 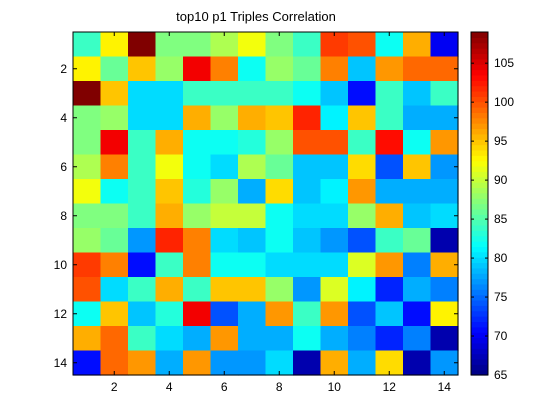 I want to click on colorbar-tick-label: 70, so click(x=501, y=336).